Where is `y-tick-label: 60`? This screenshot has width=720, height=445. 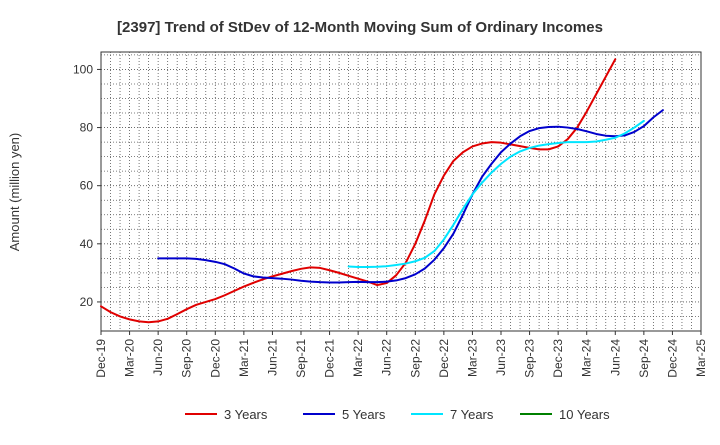 y-tick-label: 60 is located at coordinates (87, 186).